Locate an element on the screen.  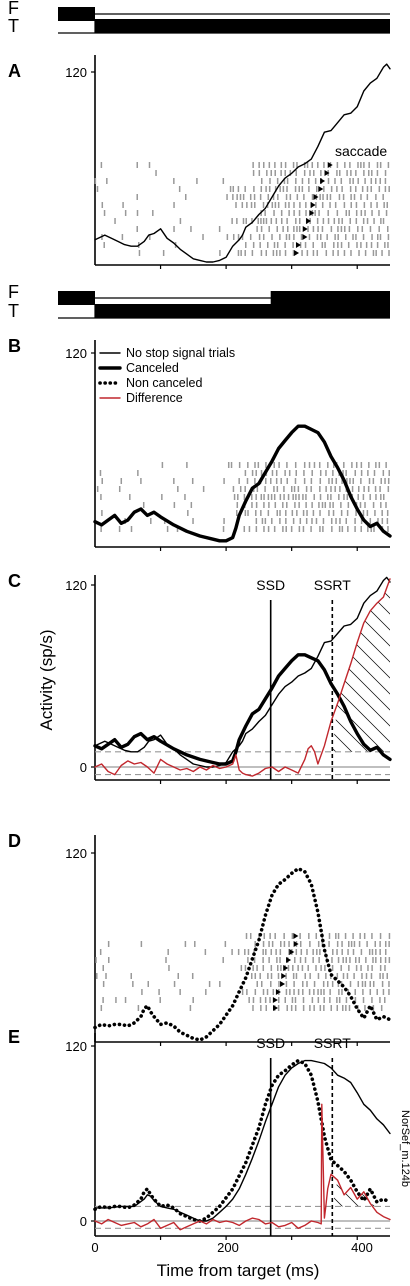
panel-letter: E is located at coordinates (14, 1037).